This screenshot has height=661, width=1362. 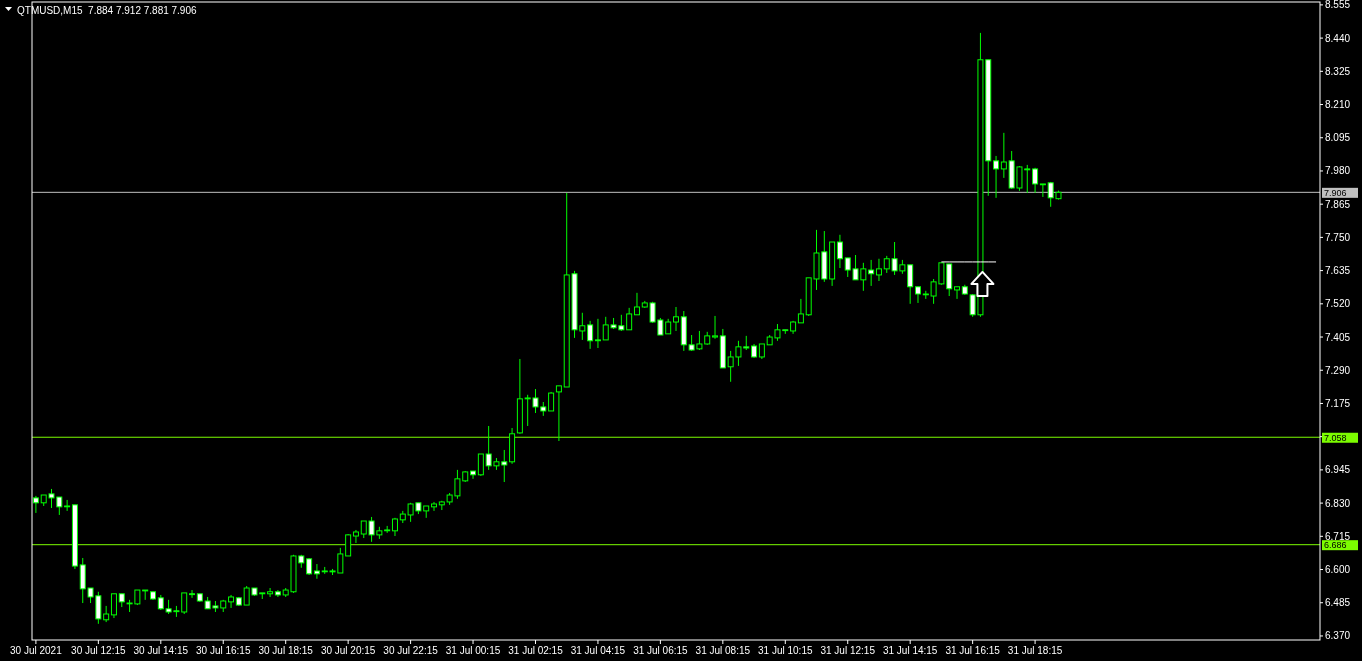 I want to click on x-tick-label: 30 Jul 22:15, so click(x=411, y=650).